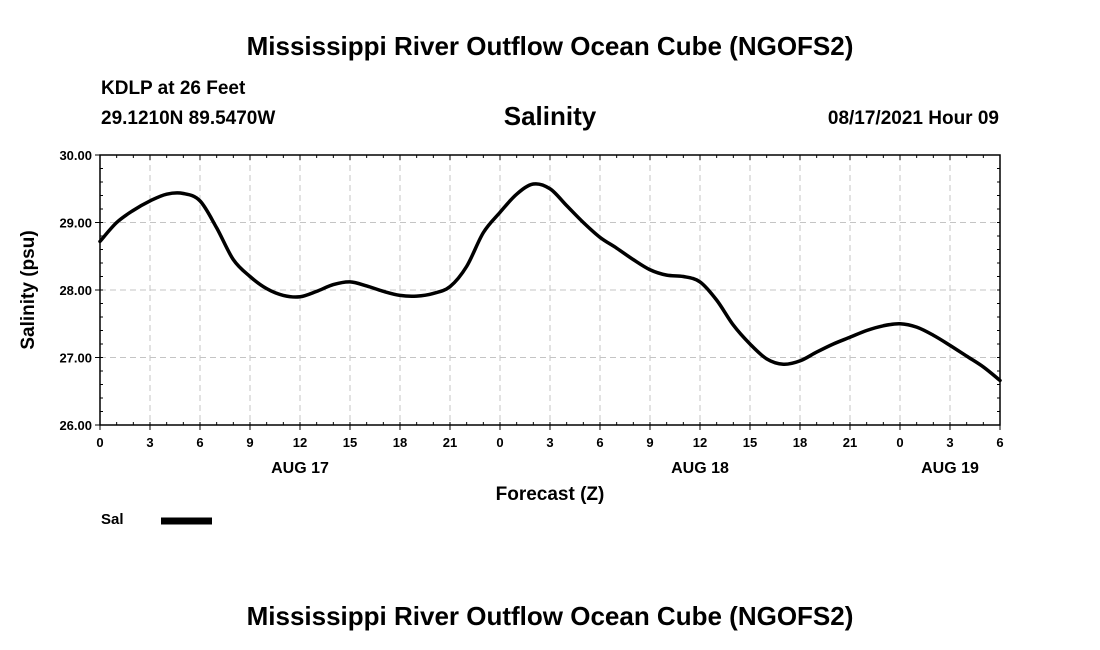  I want to click on x-axis-label: Forecast (Z), so click(550, 494).